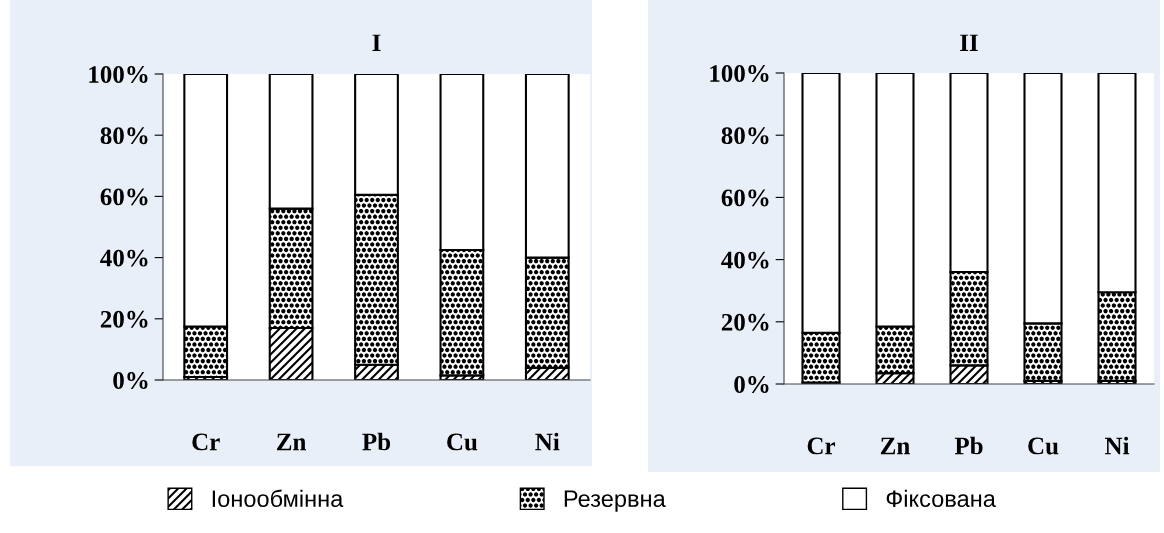 Image resolution: width=1164 pixels, height=533 pixels. Describe the element at coordinates (278, 498) in the screenshot. I see `legend-label: Іонообмінна` at that location.